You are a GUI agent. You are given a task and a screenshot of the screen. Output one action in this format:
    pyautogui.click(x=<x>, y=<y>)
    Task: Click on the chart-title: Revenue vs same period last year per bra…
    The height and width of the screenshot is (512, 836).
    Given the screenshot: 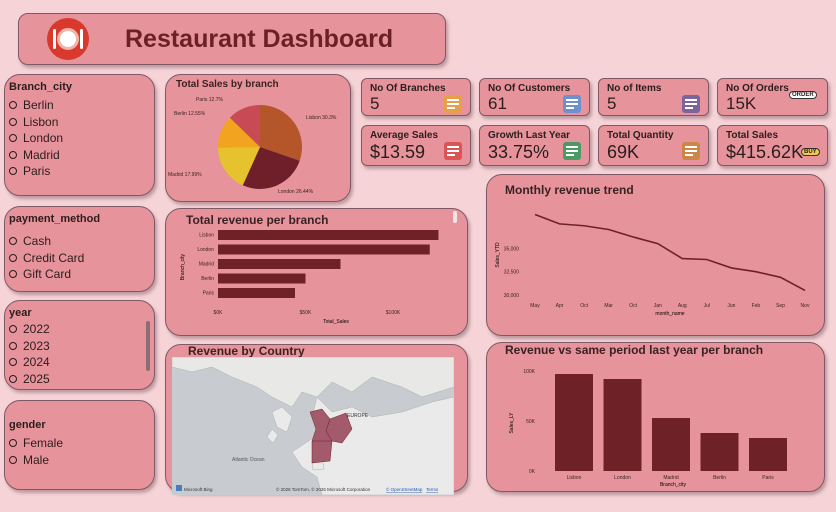 What is the action you would take?
    pyautogui.click(x=634, y=350)
    